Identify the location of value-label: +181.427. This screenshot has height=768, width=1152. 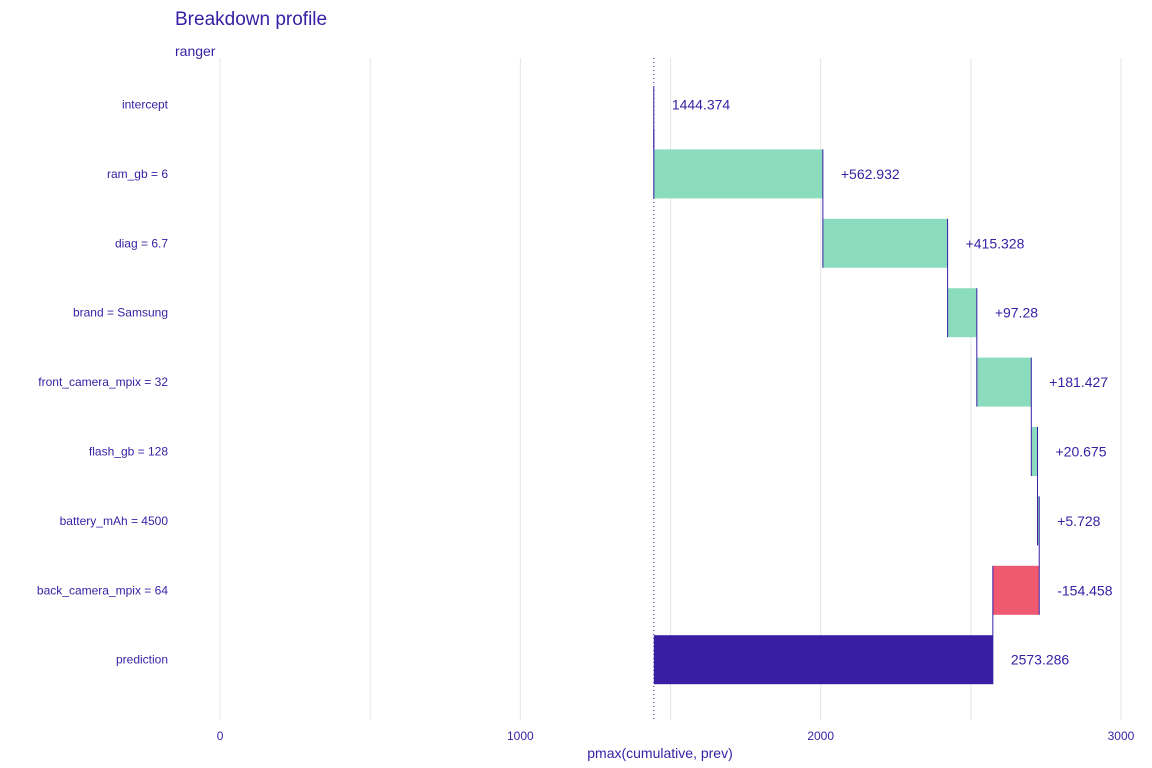
(1078, 382).